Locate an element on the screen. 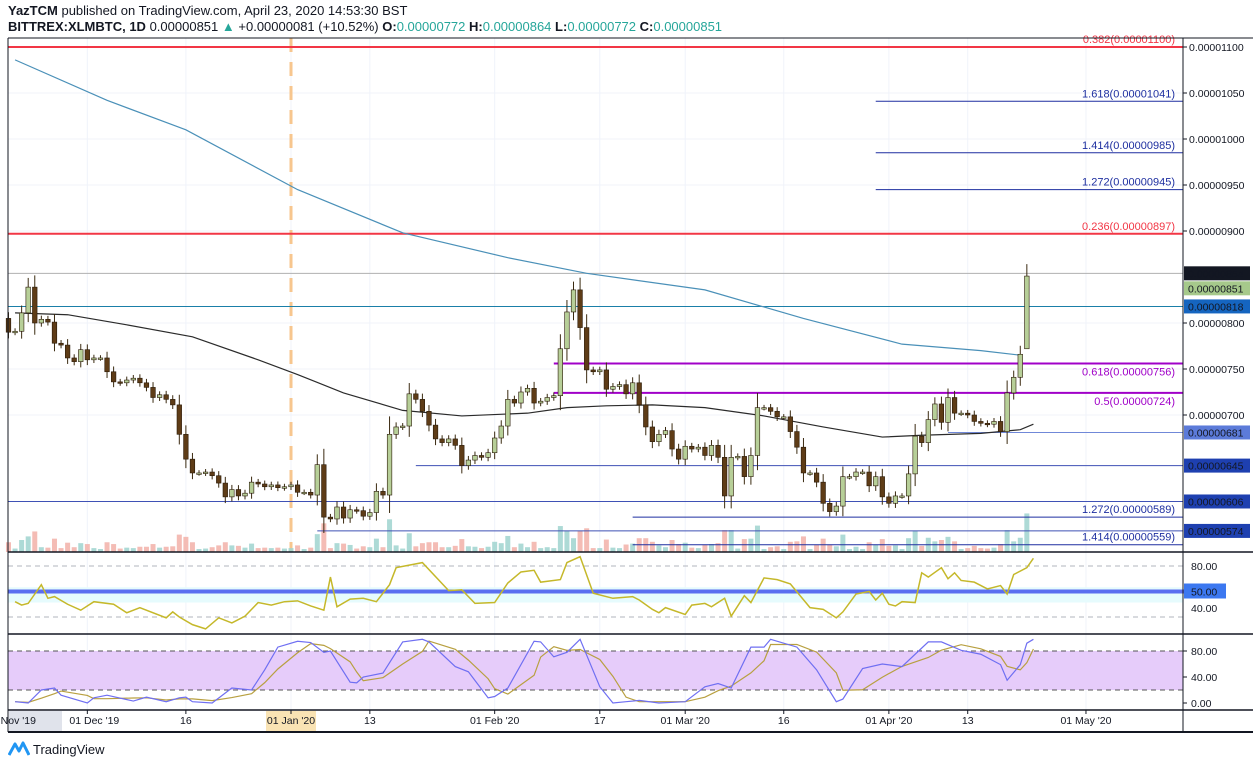  time-label: 01 Apr '20 is located at coordinates (888, 721).